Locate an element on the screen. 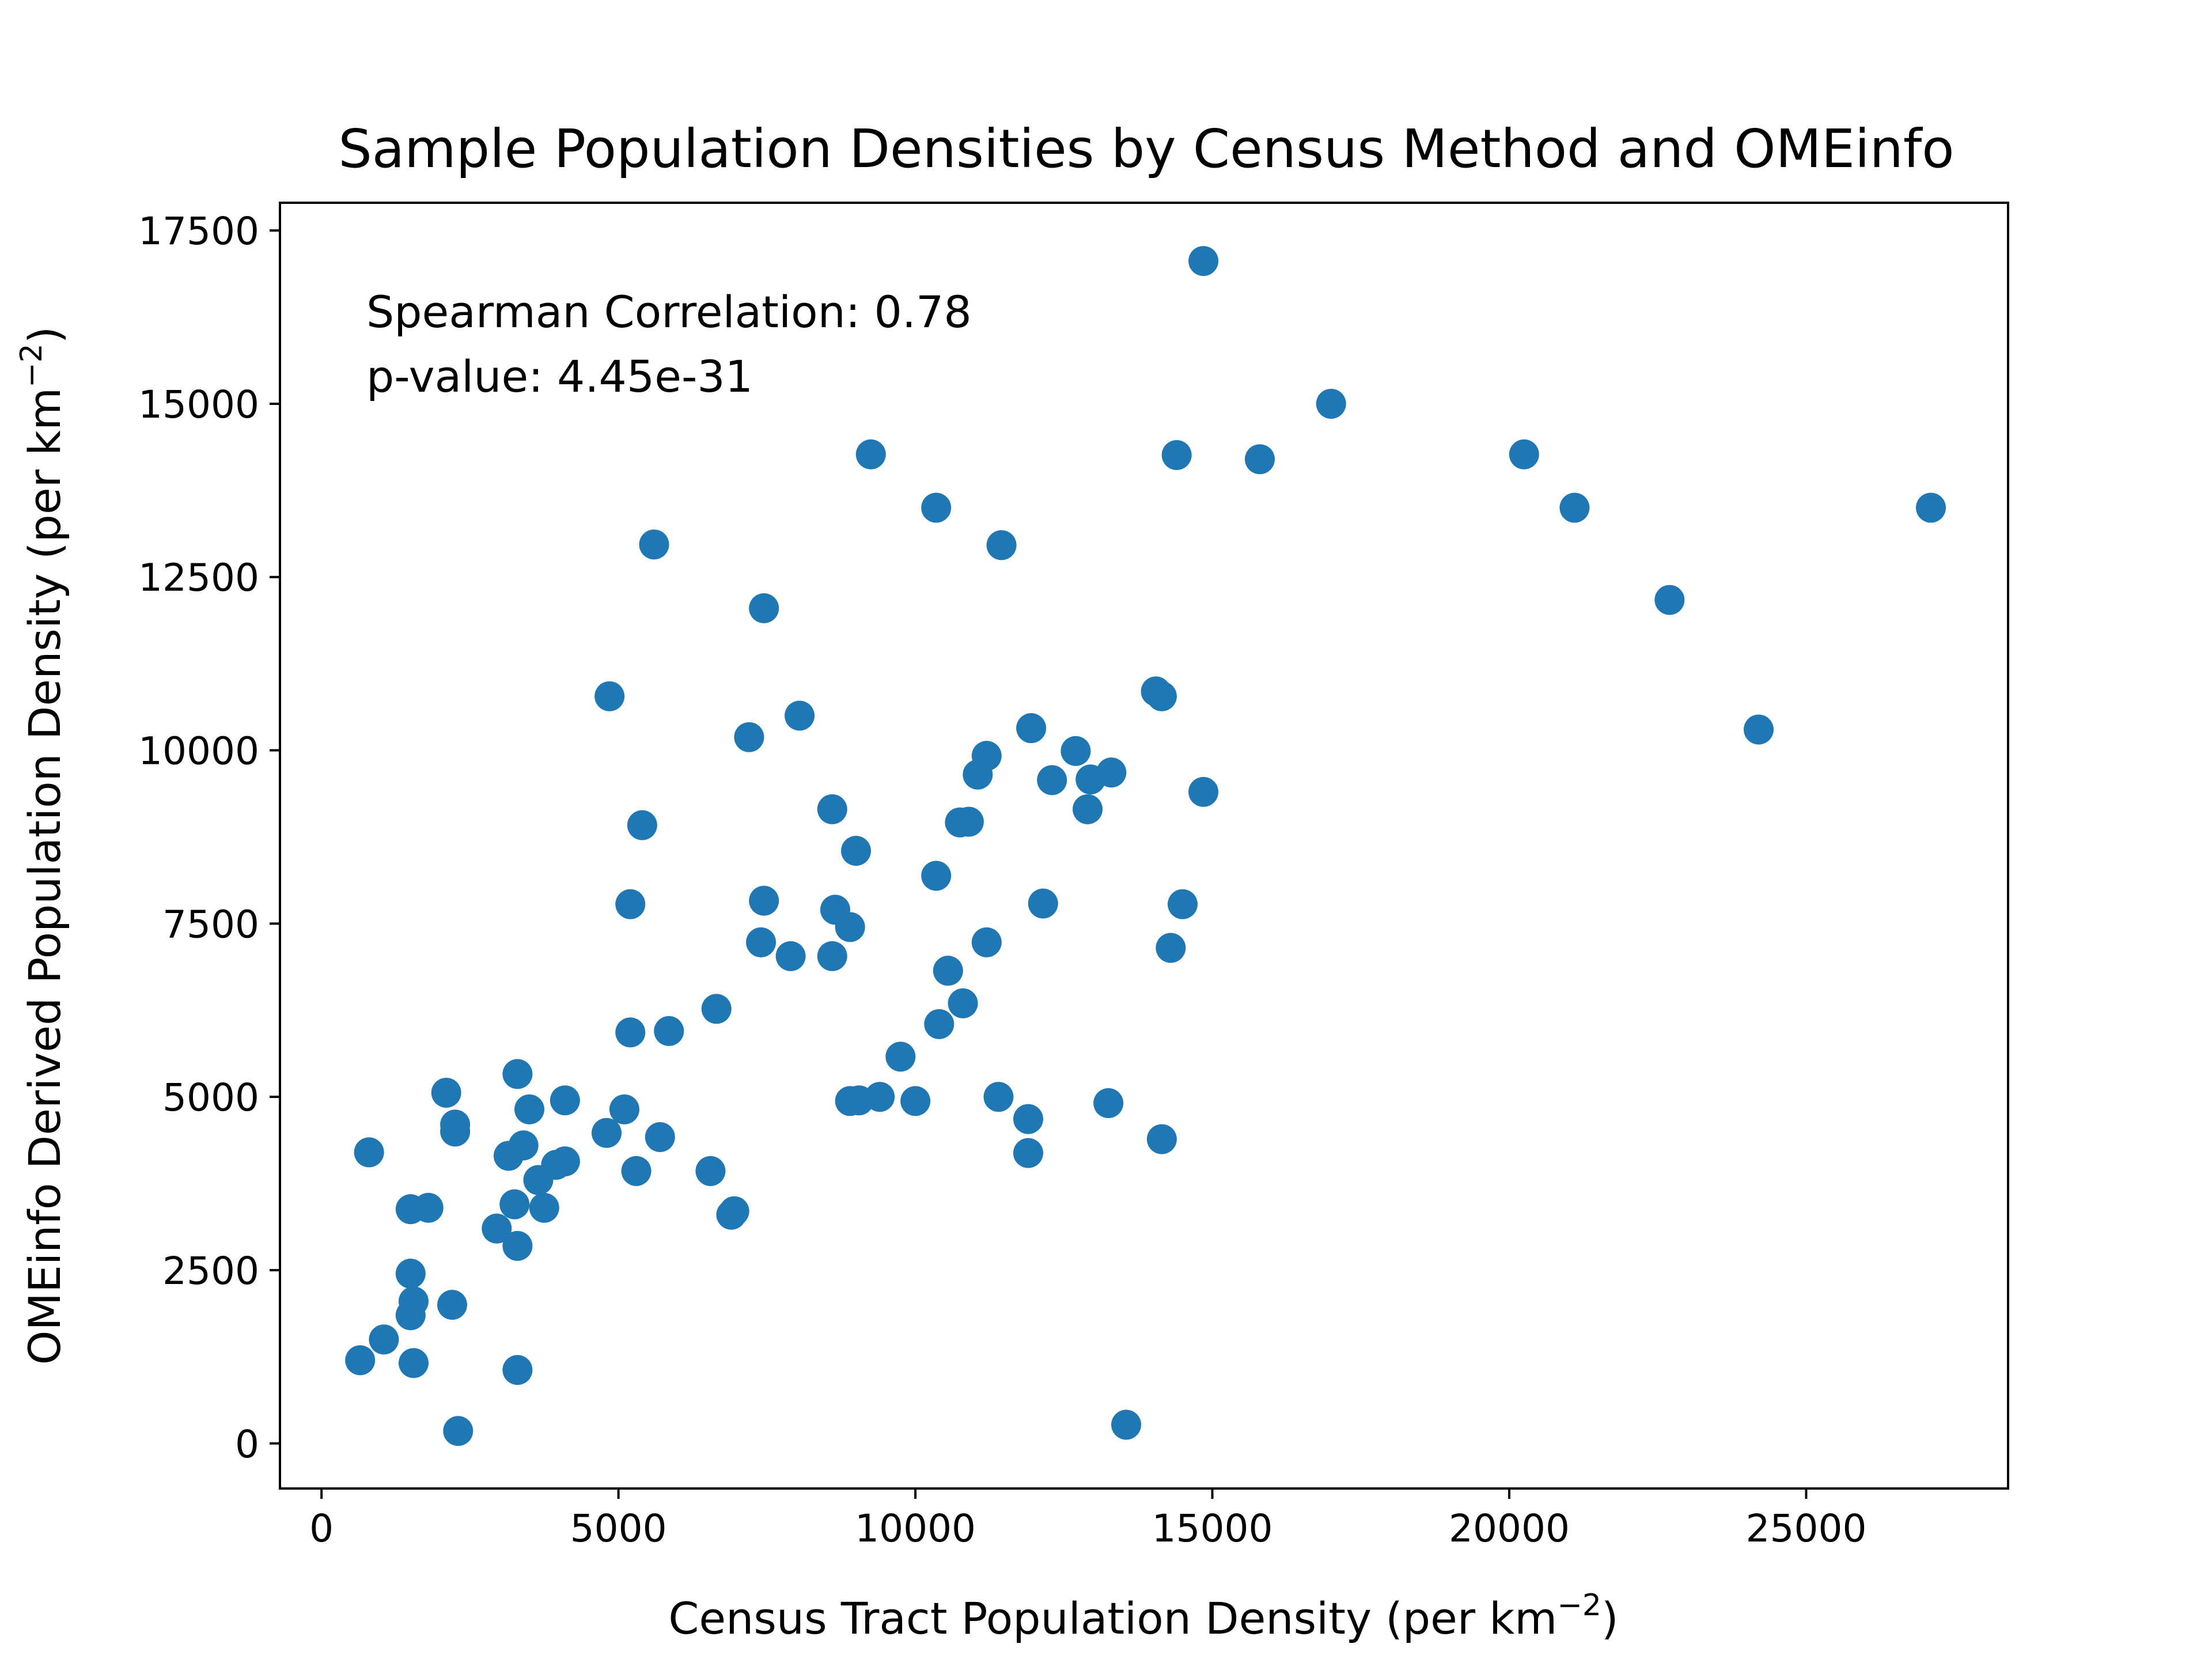  x-tick-label: 10000 is located at coordinates (915, 1528).